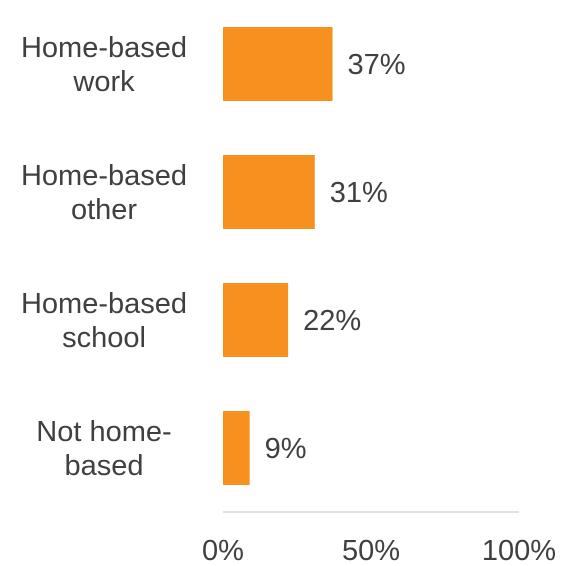 This screenshot has width=568, height=566. Describe the element at coordinates (519, 550) in the screenshot. I see `x-tick-label: 100%` at that location.